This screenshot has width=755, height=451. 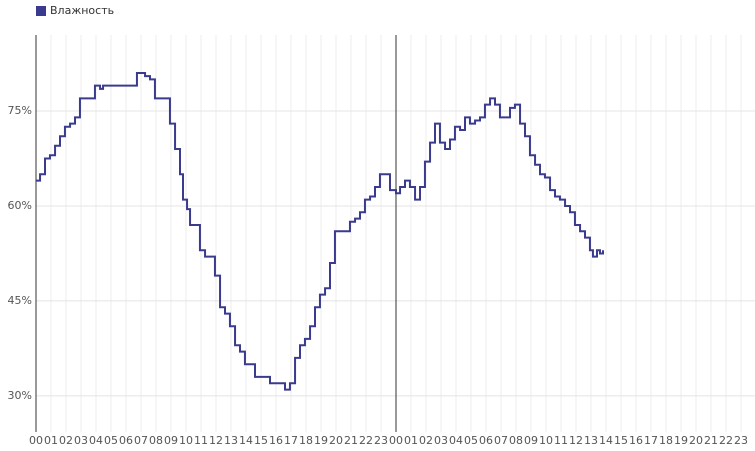 I want to click on y-tick-label: 30%, so click(x=20, y=395).